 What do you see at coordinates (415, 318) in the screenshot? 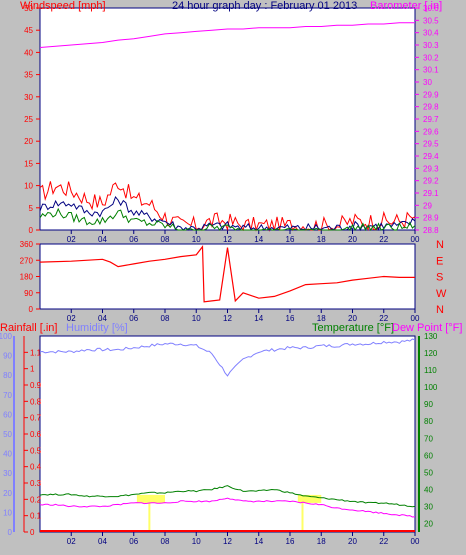
I see `dir-xtick-label: 00` at bounding box center [415, 318].